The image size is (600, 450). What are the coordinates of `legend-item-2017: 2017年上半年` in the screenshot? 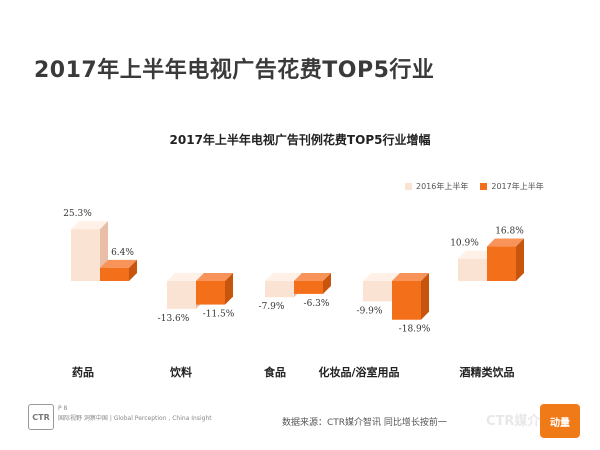 It's located at (512, 186).